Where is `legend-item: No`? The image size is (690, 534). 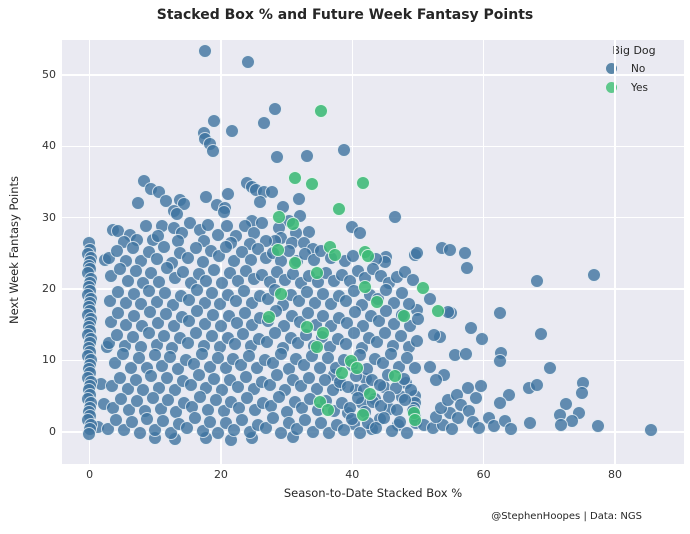
legend-item: No is located at coordinates (634, 68).